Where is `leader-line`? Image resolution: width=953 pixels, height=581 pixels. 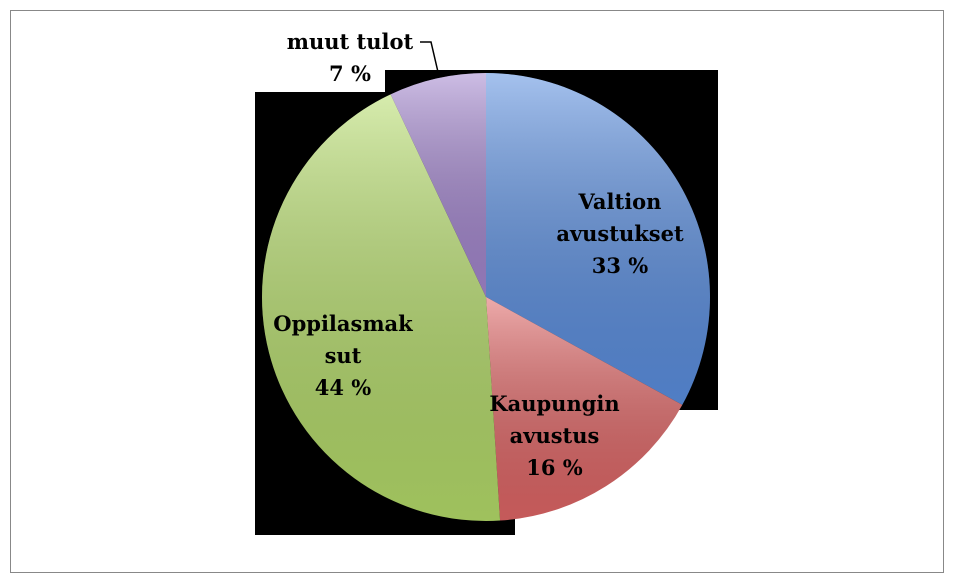 leader-line is located at coordinates (429, 57).